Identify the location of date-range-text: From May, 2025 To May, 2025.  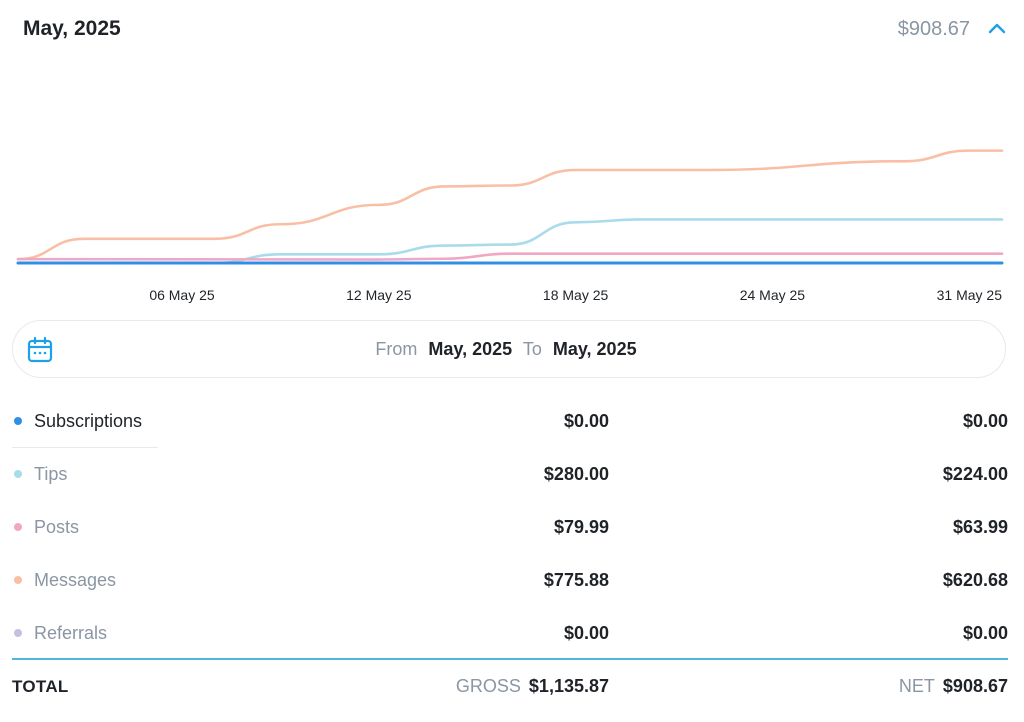
(509, 349).